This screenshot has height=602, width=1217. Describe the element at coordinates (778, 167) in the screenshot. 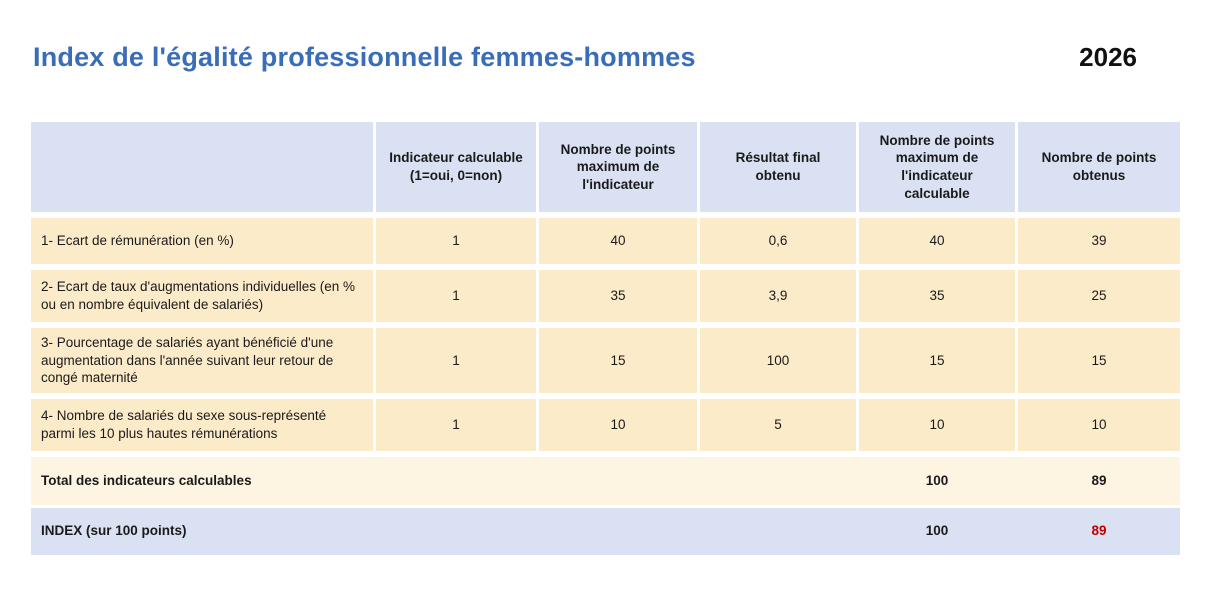

I see `header-cell-resultat-final: Résultat final obtenu` at that location.